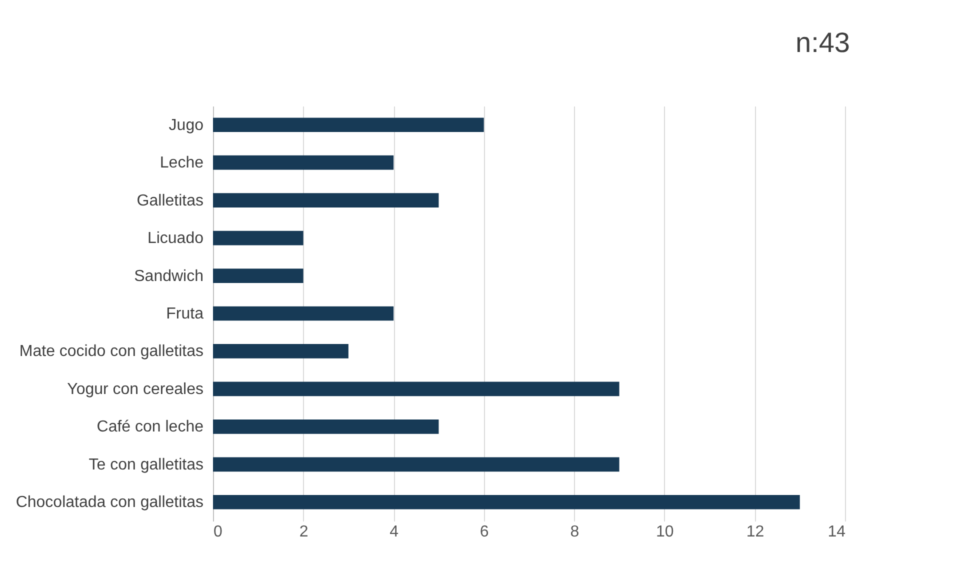 The image size is (962, 581). What do you see at coordinates (186, 125) in the screenshot?
I see `y-tick-label: Jugo` at bounding box center [186, 125].